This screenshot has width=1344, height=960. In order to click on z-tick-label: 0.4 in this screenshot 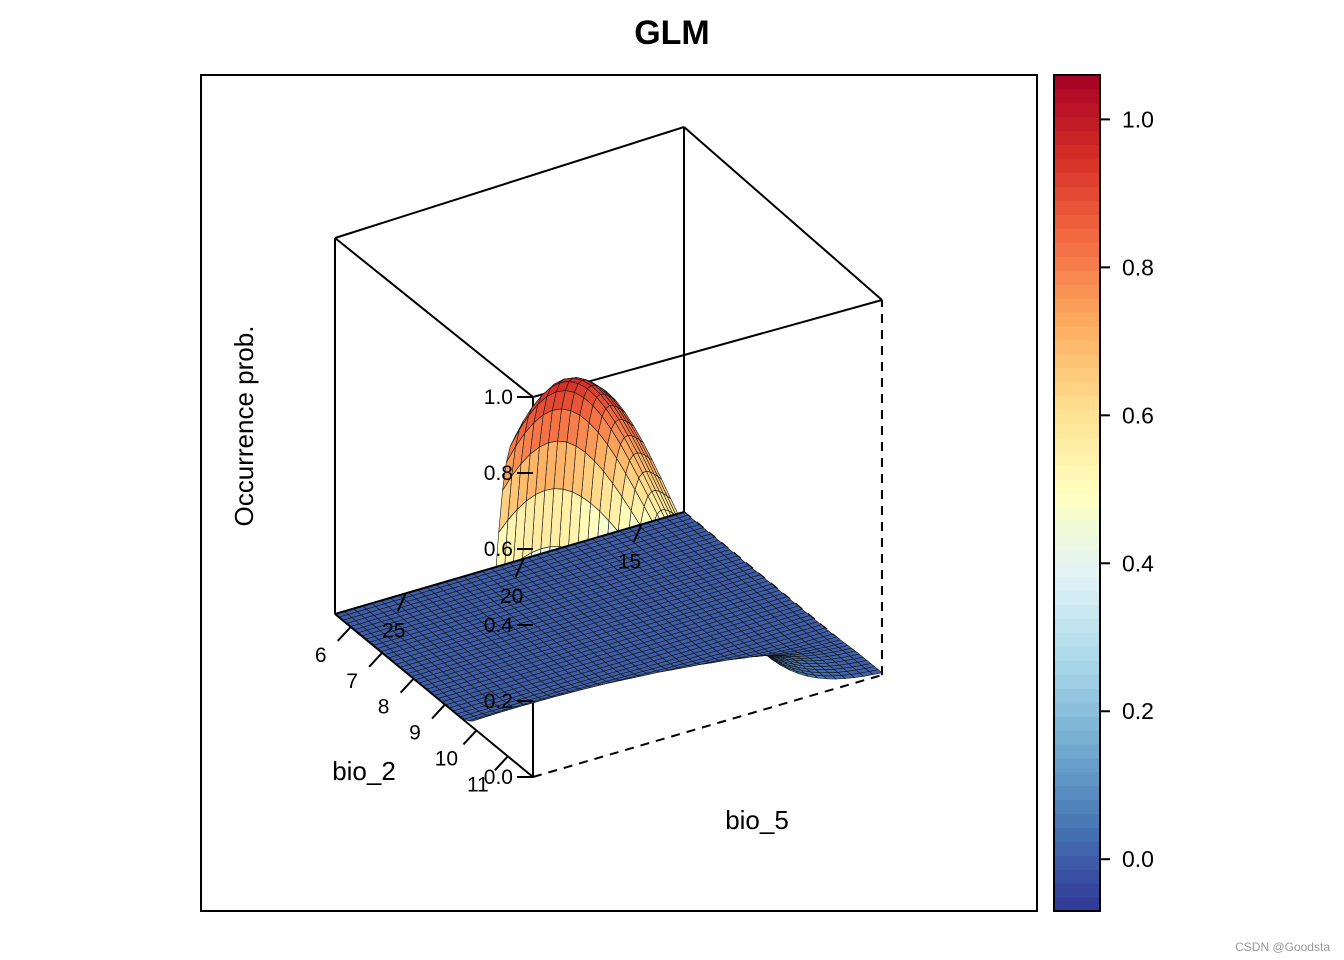, I will do `click(499, 625)`.